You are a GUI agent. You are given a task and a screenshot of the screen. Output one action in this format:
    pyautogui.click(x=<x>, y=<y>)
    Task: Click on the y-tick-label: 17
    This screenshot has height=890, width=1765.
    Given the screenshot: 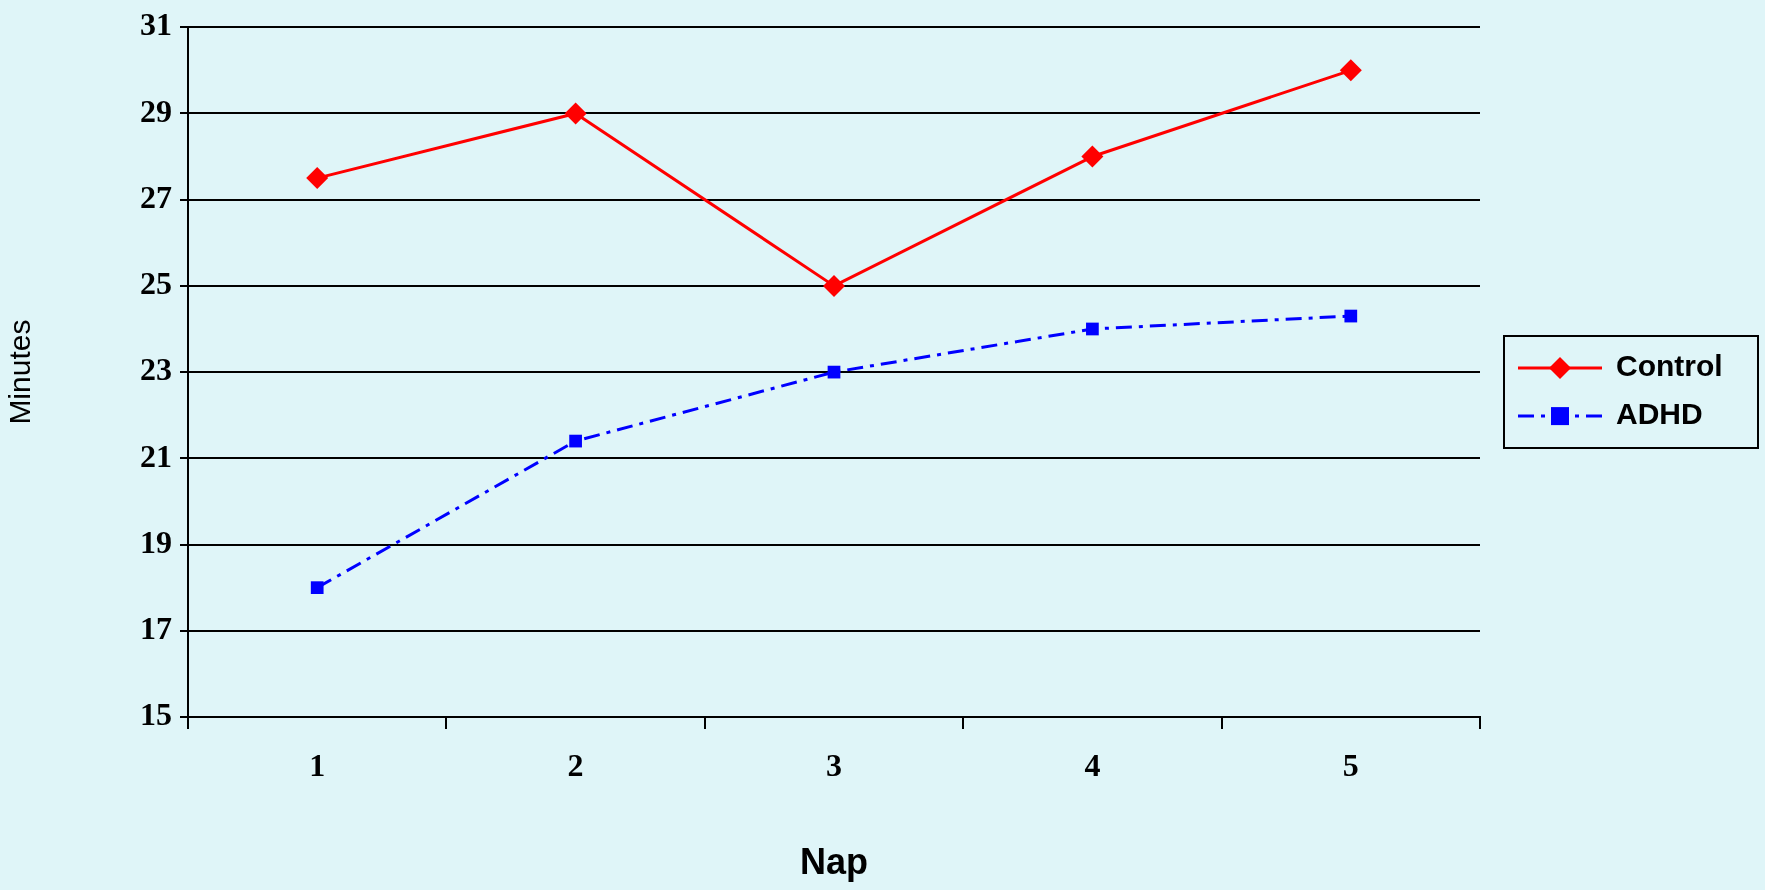 What is the action you would take?
    pyautogui.click(x=156, y=628)
    